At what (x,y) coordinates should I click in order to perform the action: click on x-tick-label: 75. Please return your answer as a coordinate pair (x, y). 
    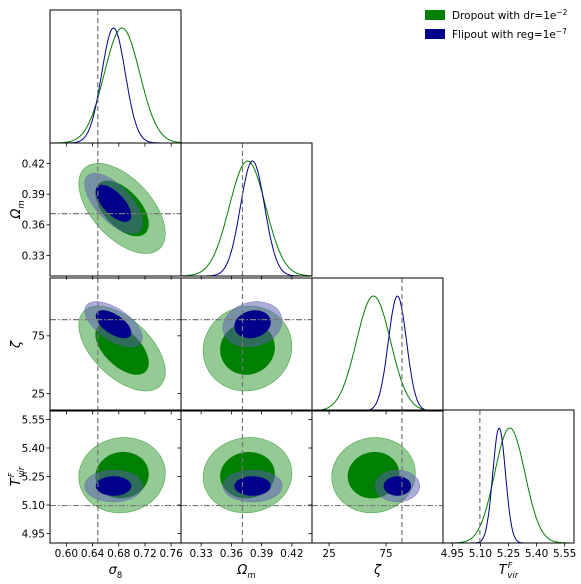
    Looking at the image, I should click on (385, 554).